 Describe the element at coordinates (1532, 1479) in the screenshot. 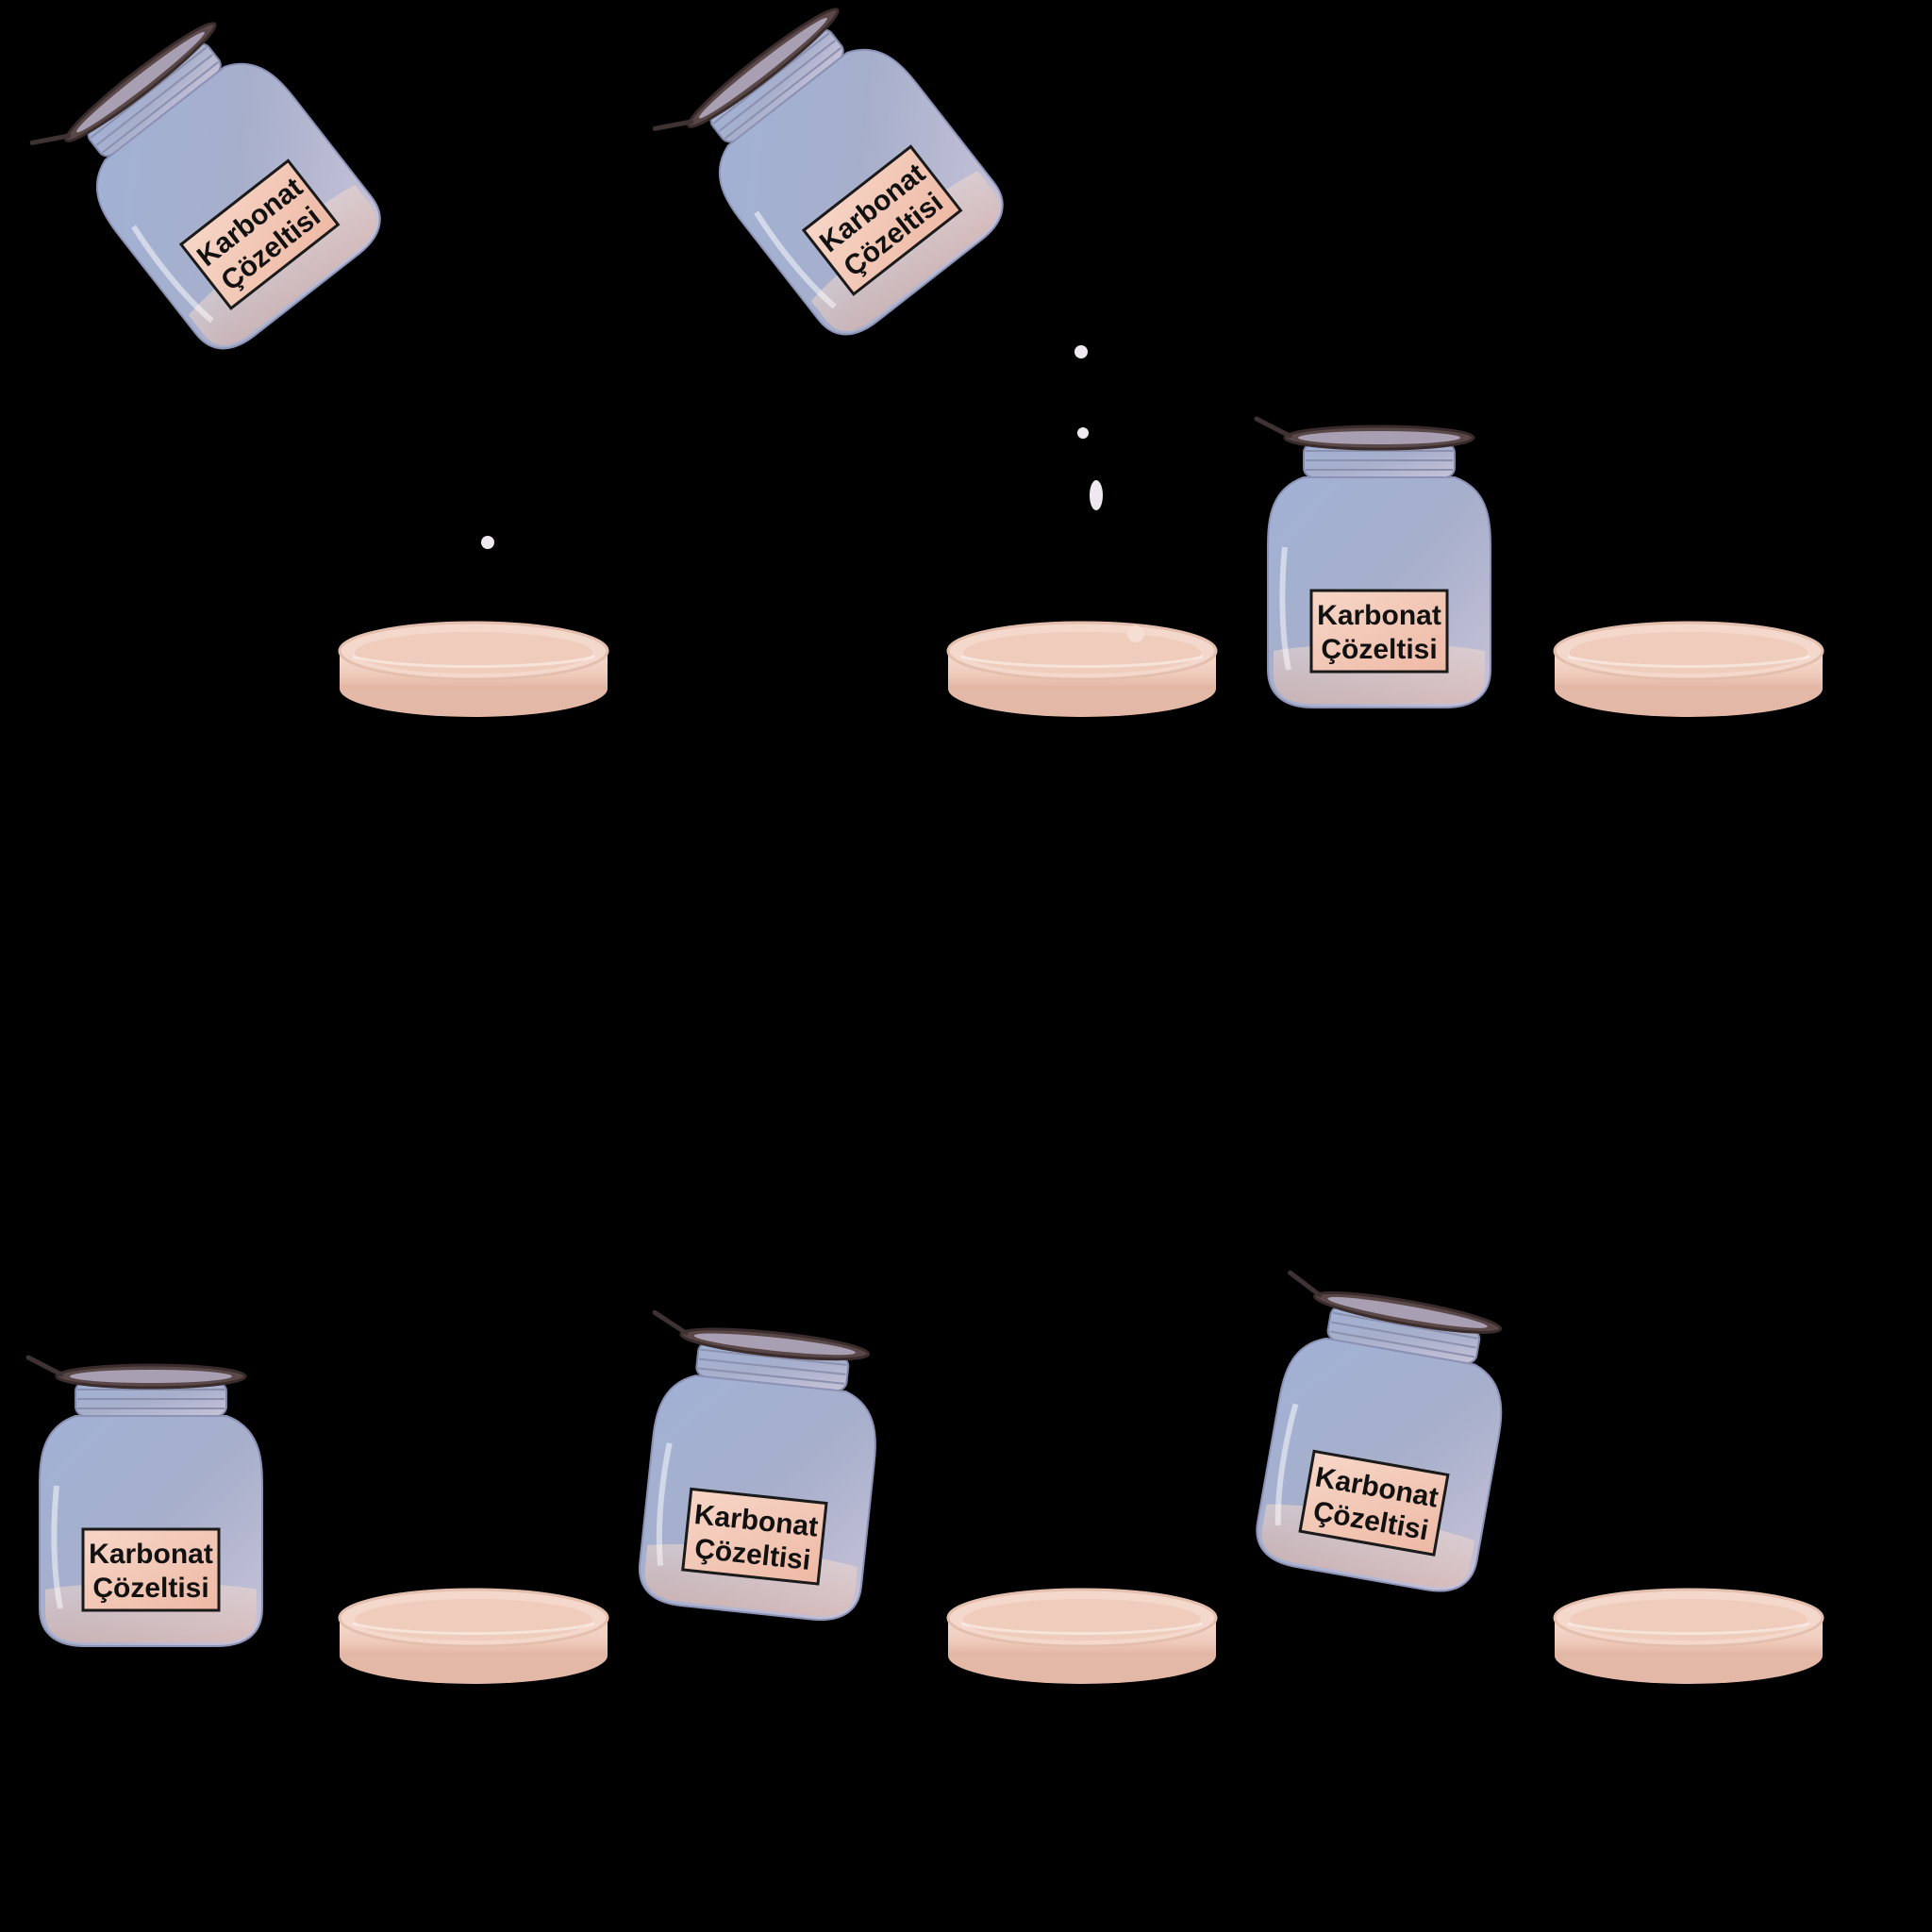

I see `frame-6: Karbonat Çözeltisi` at that location.